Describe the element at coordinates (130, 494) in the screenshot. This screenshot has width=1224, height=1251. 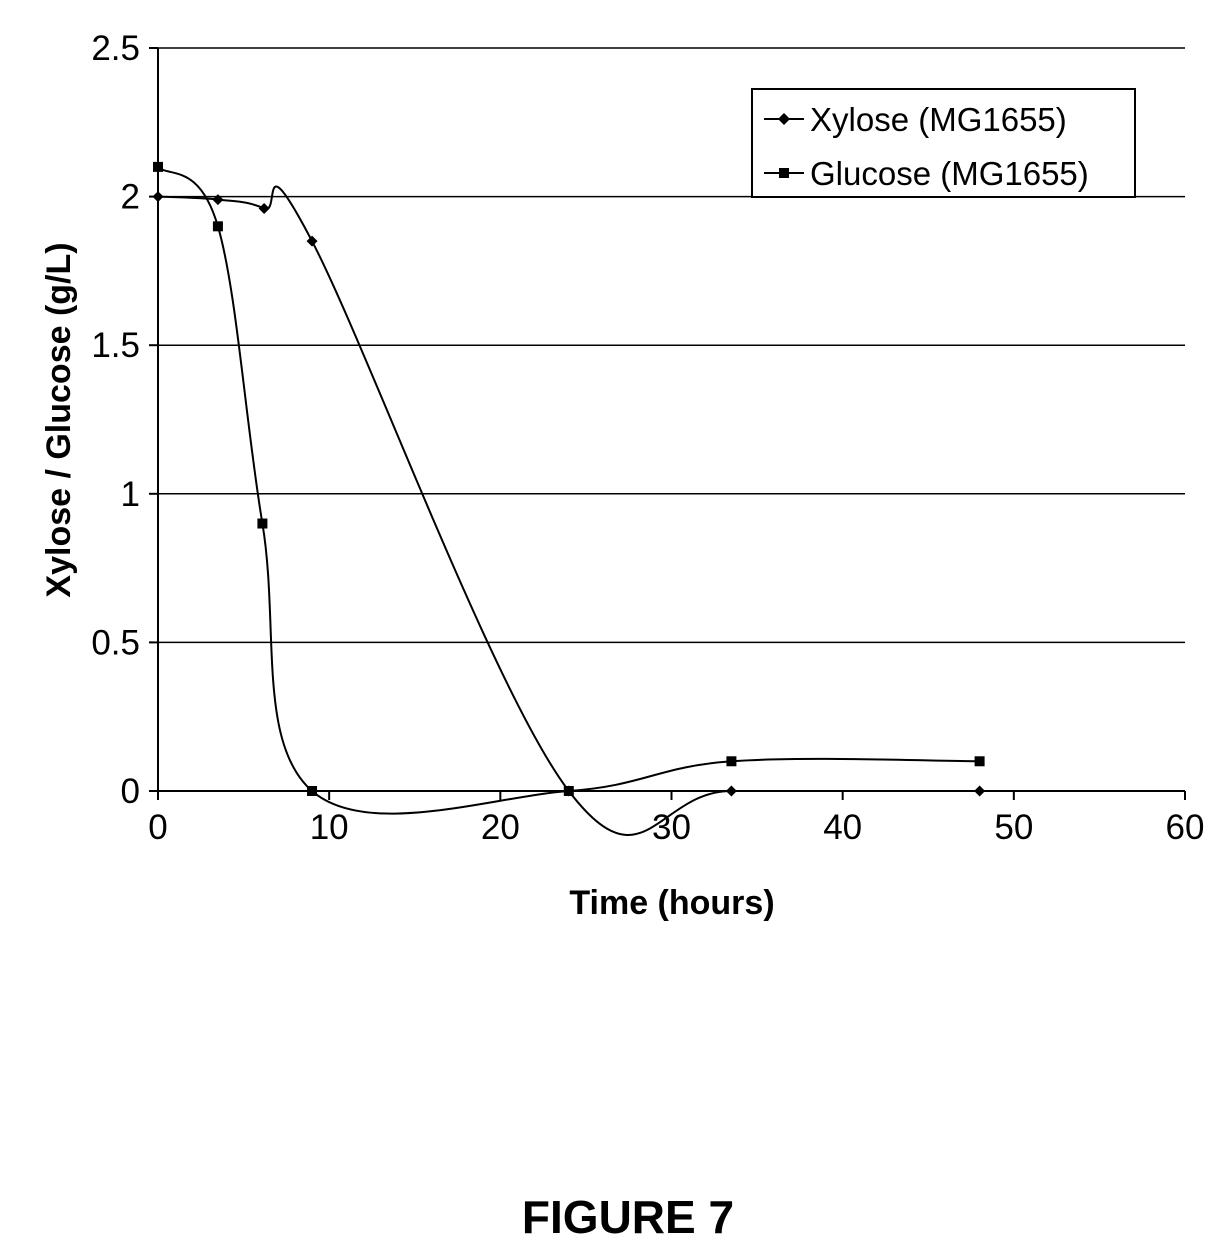
I see `y-tick-label: 1` at that location.